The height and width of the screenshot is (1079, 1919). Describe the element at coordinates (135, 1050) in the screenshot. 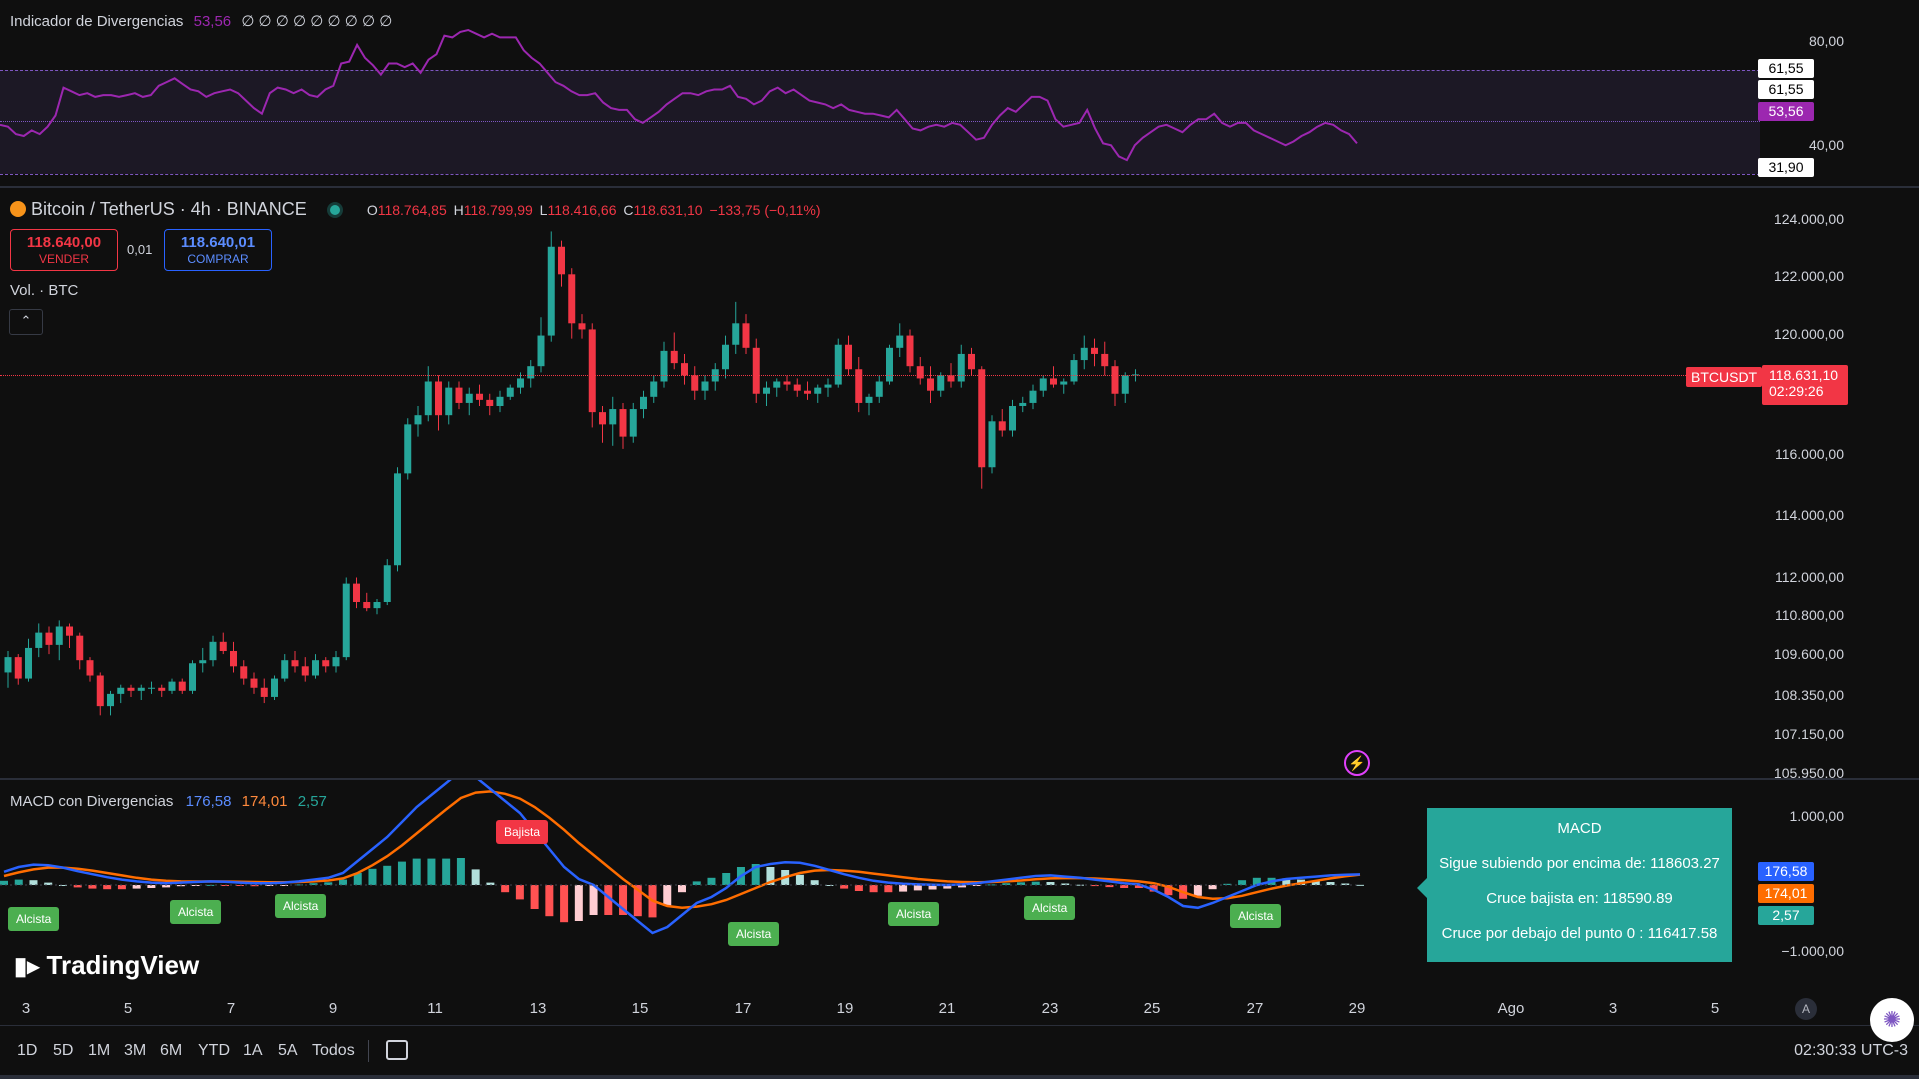

I see `timeframe-3m: 3M` at that location.